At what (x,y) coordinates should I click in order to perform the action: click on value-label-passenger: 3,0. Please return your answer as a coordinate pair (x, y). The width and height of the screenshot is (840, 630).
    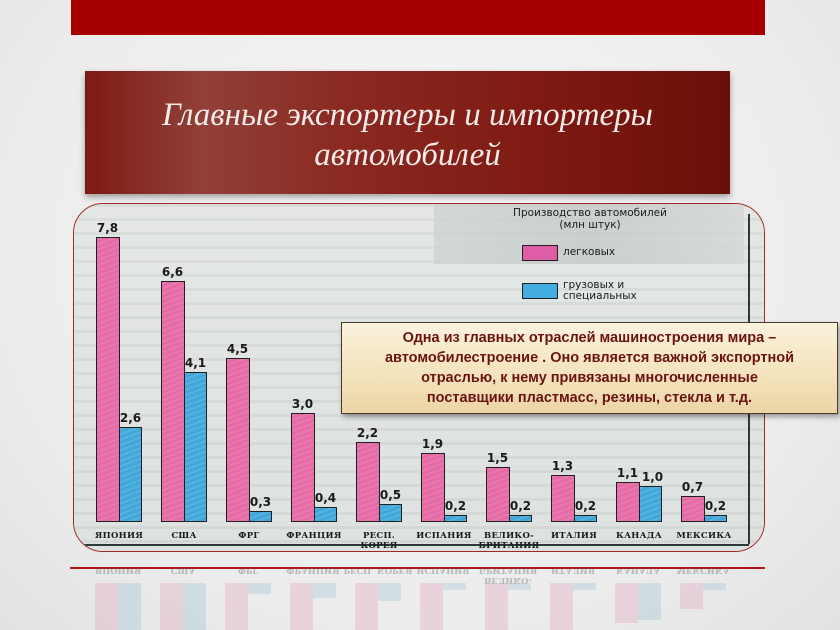
    Looking at the image, I should click on (302, 403).